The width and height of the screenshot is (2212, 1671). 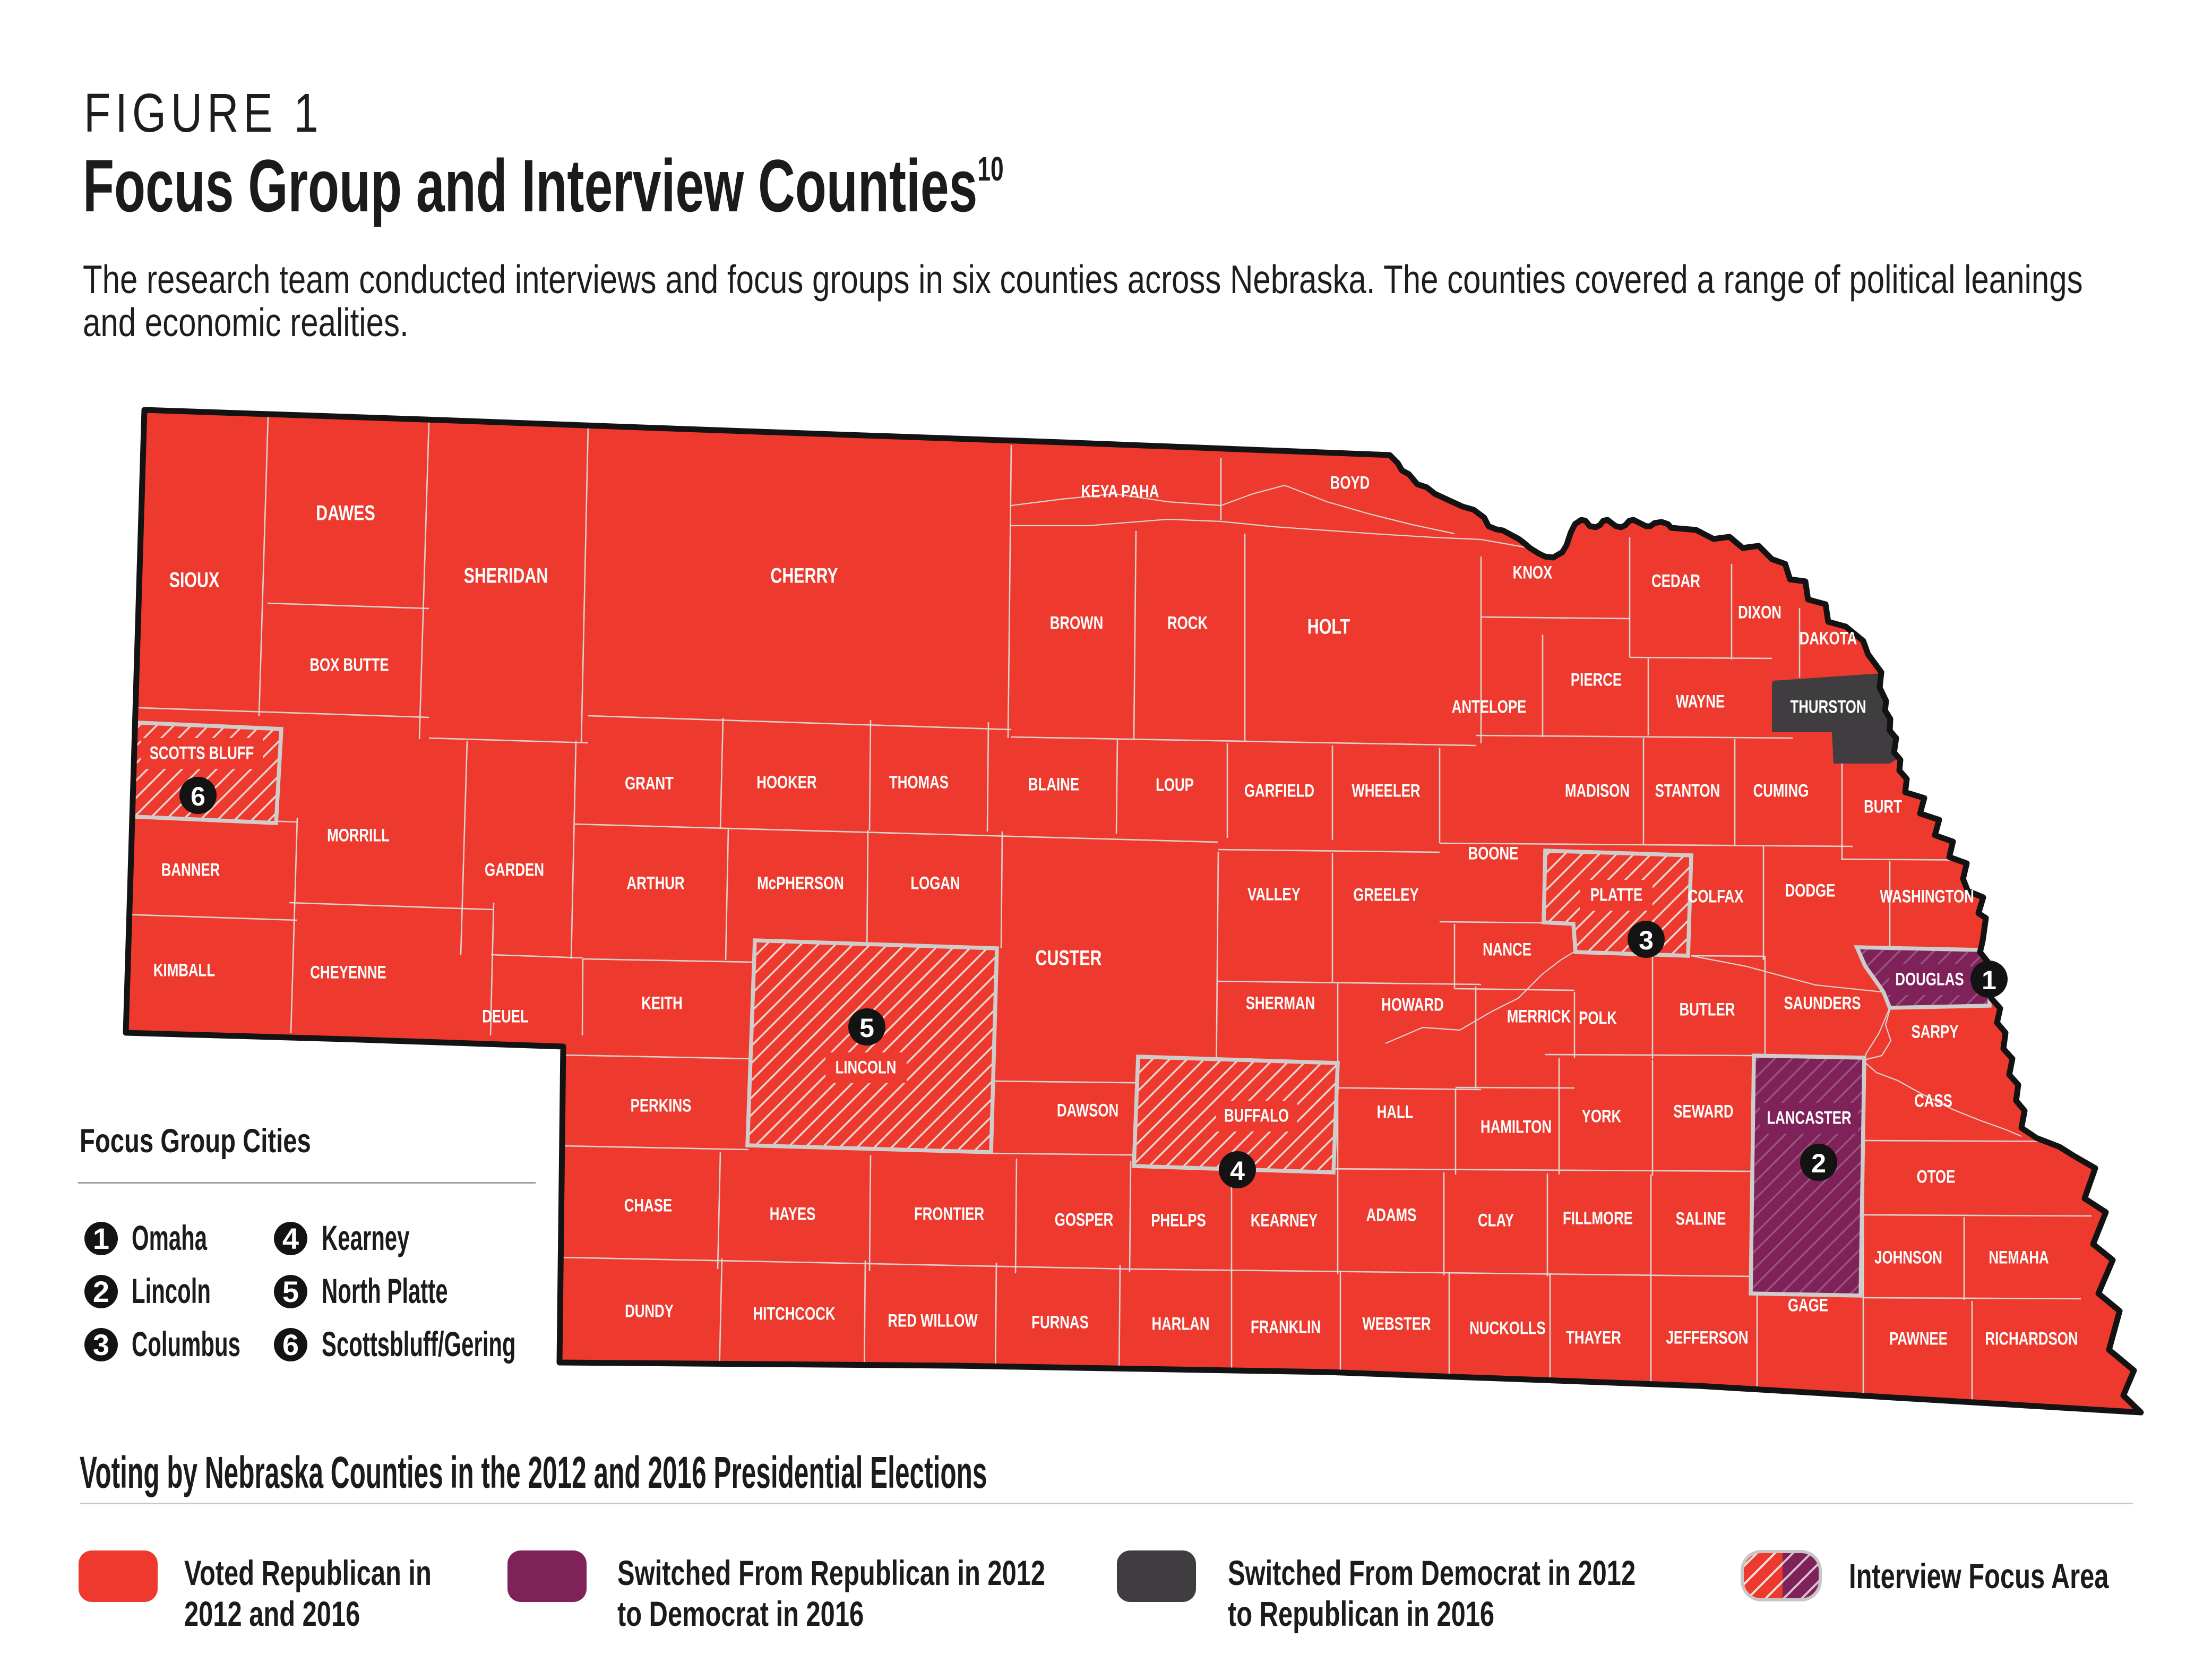 What do you see at coordinates (1279, 791) in the screenshot?
I see `svg-text: GARFIELD` at bounding box center [1279, 791].